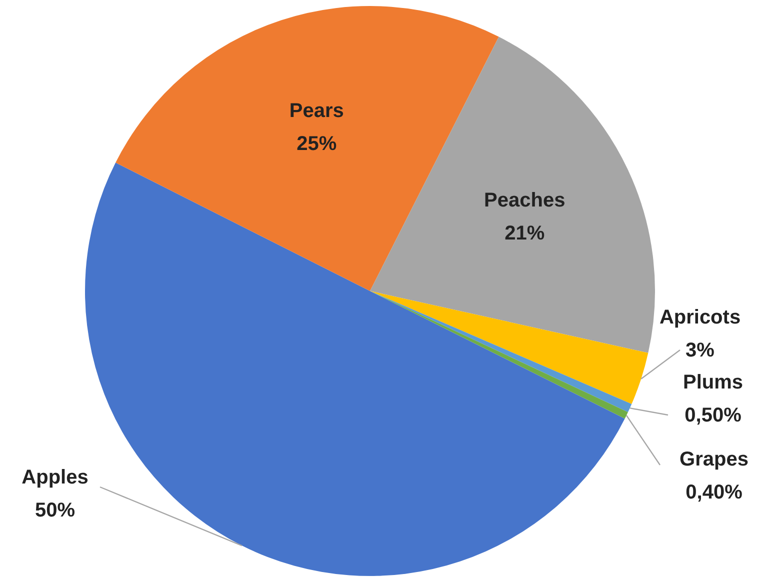 This screenshot has height=577, width=762. Describe the element at coordinates (316, 111) in the screenshot. I see `slice-label: Pears` at that location.